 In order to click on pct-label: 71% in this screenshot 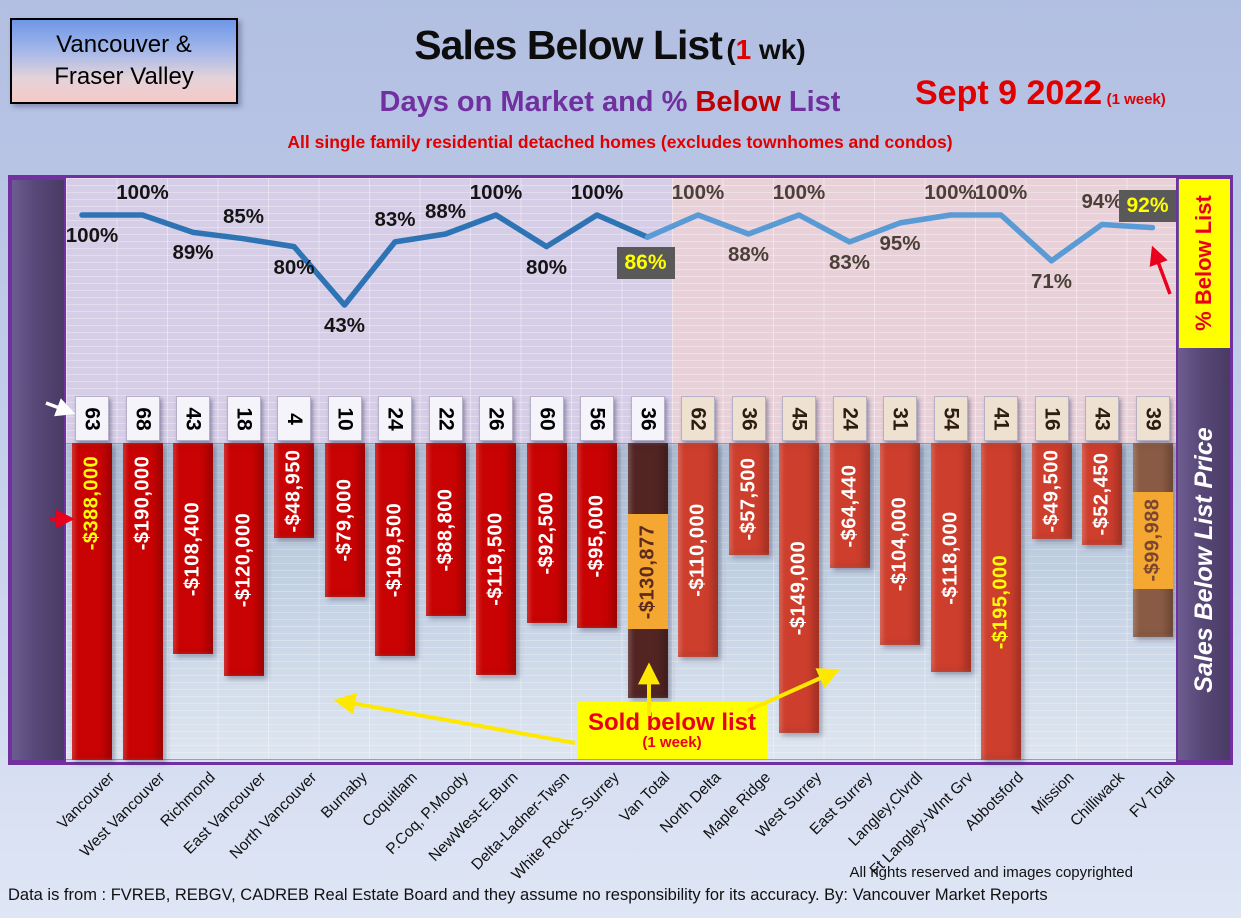, I will do `click(1051, 281)`.